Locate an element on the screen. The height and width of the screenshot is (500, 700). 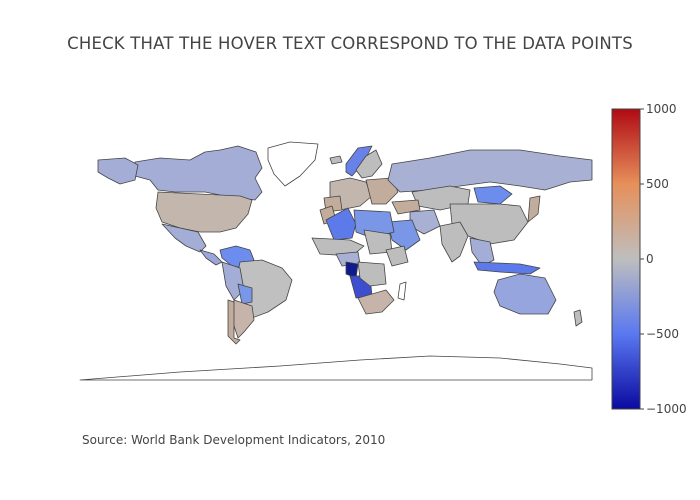
region-mongolia is located at coordinates (493, 195).